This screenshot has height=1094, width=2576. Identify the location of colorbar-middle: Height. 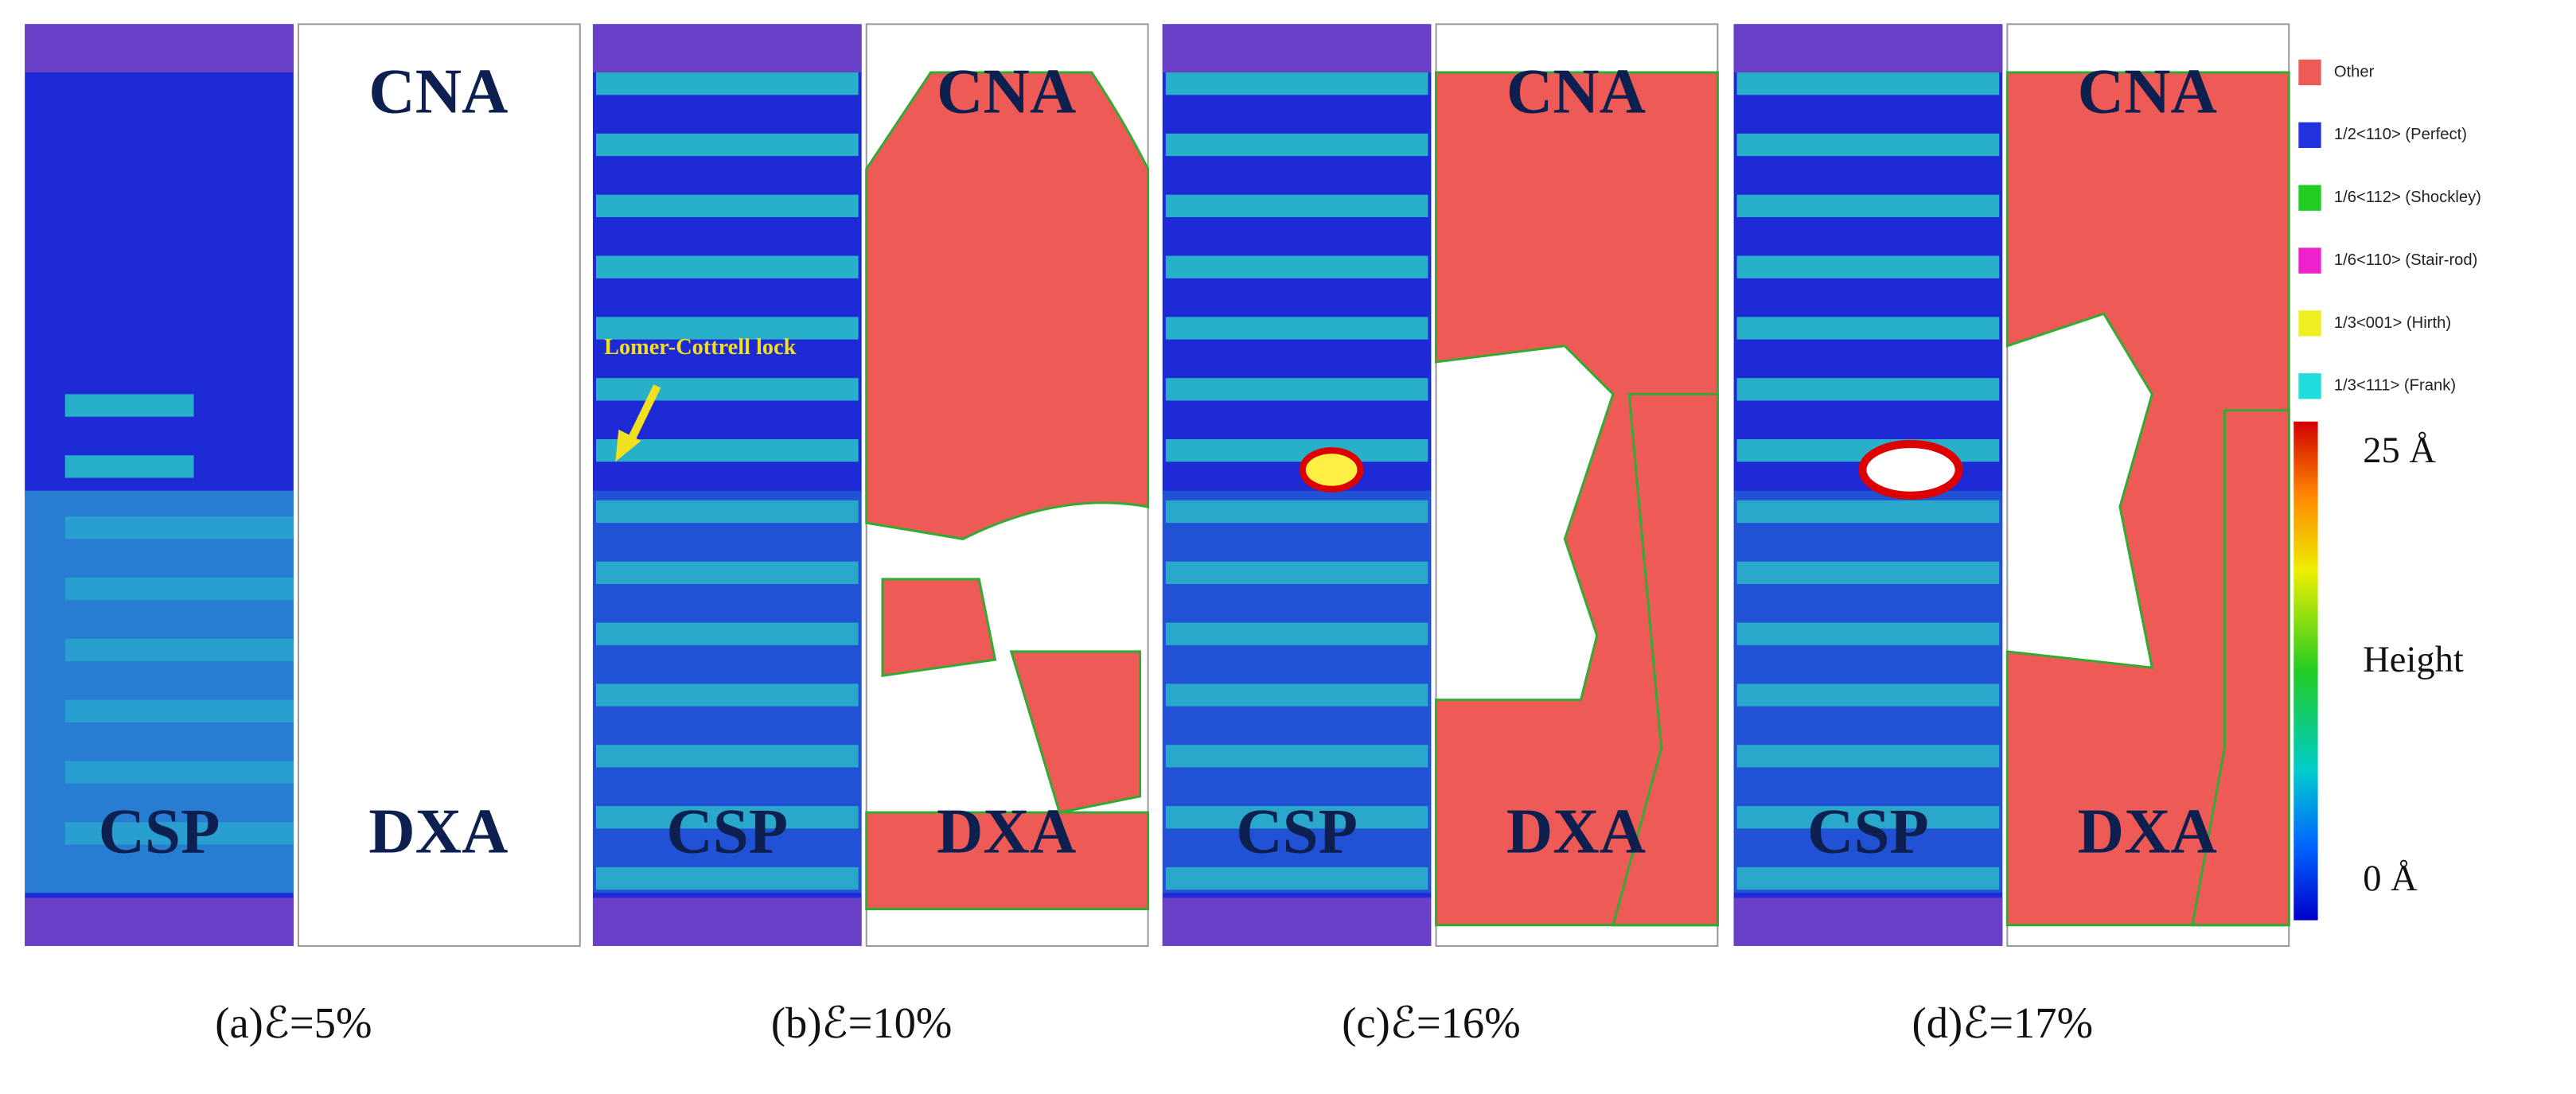
(2413, 660).